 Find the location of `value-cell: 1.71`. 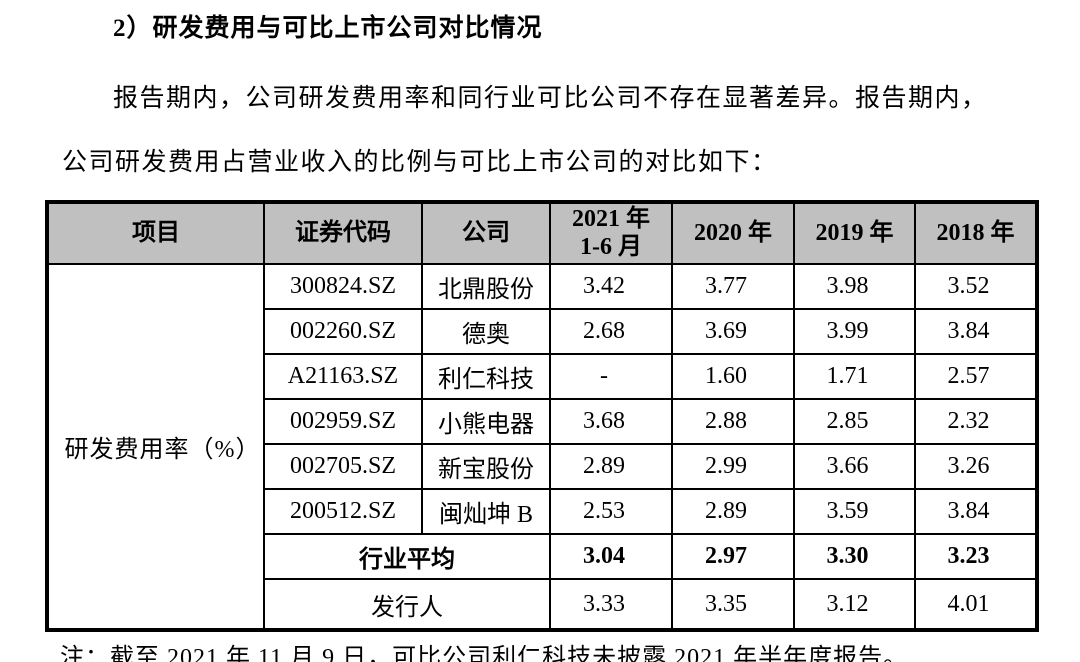

value-cell: 1.71 is located at coordinates (854, 376).